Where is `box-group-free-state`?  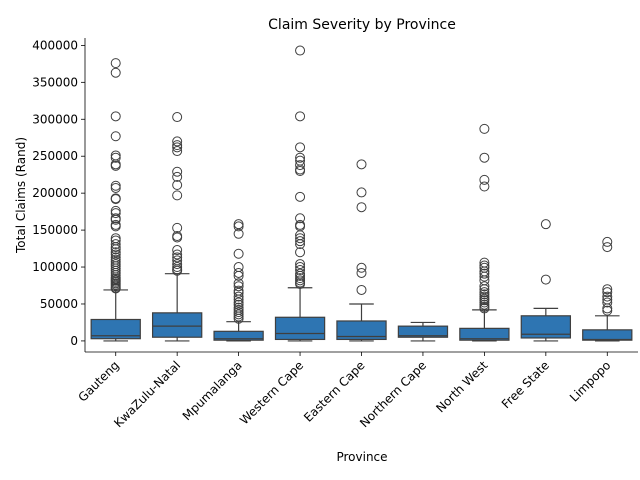
box-group-free-state is located at coordinates (546, 280).